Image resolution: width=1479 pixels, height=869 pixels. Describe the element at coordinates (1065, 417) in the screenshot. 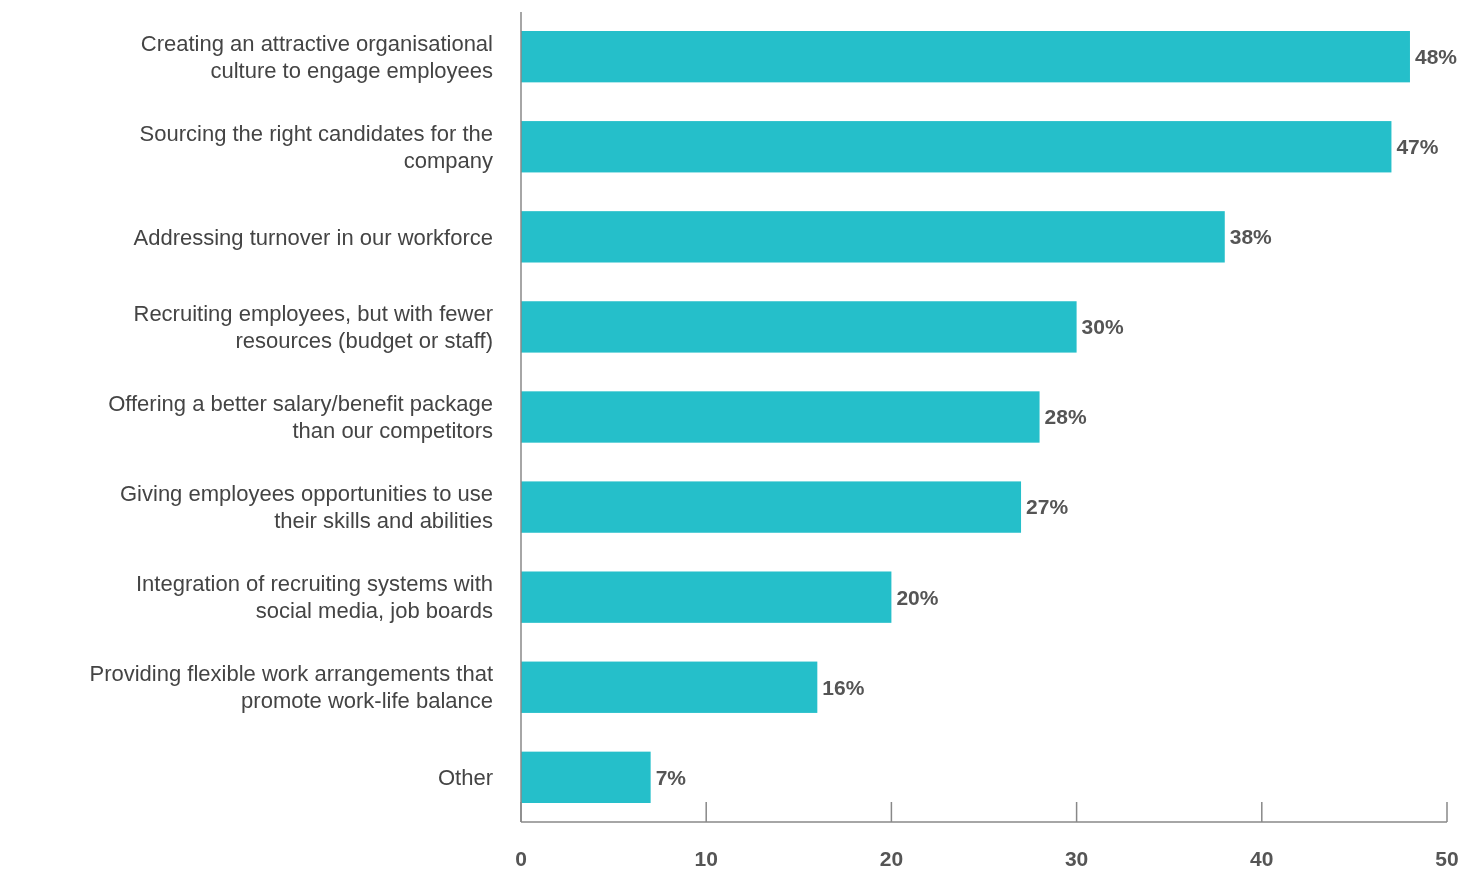

I see `data-label: 28%` at that location.